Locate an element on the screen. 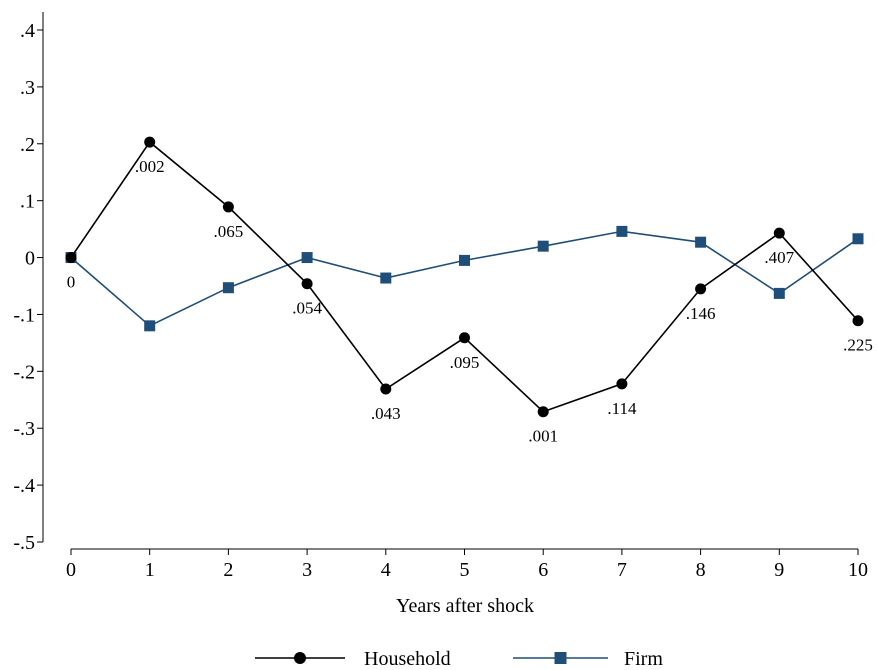  legend-firm-marker is located at coordinates (560, 658).